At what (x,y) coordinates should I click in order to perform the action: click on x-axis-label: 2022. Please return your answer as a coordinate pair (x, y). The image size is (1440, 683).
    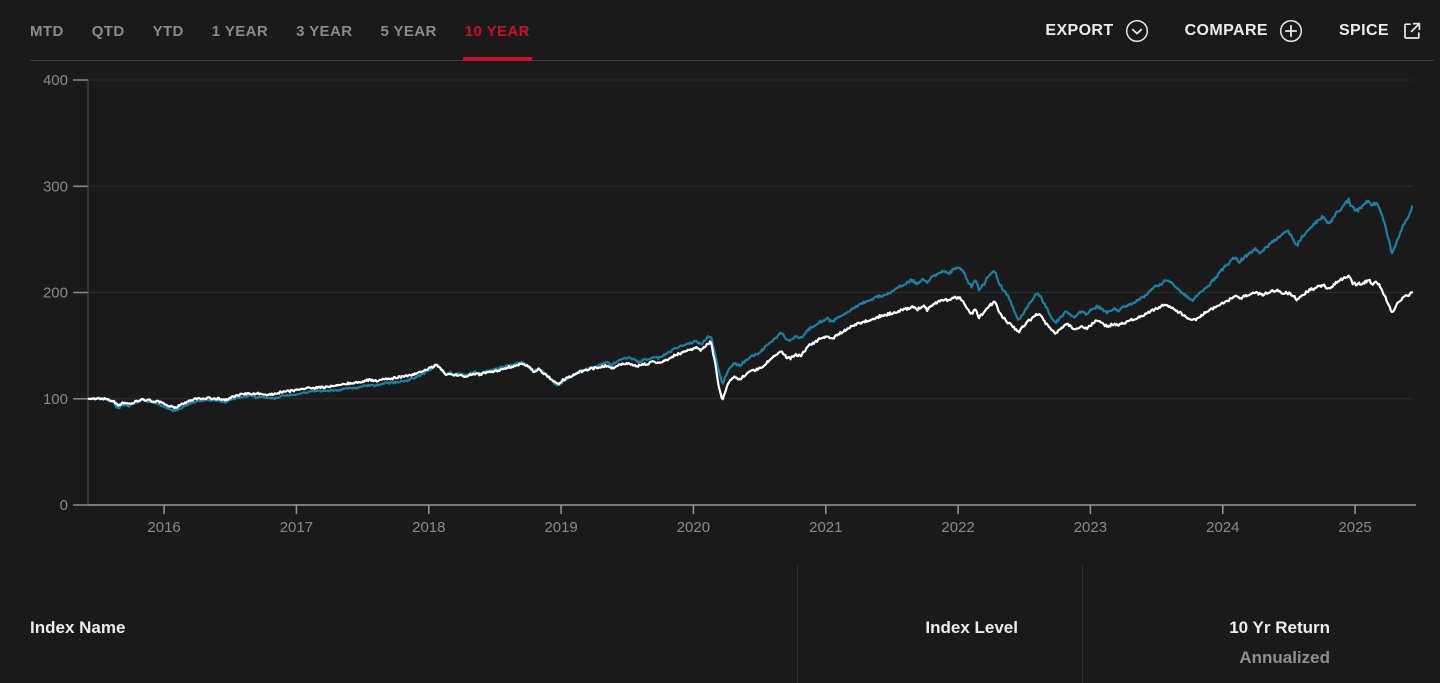
    Looking at the image, I should click on (957, 527).